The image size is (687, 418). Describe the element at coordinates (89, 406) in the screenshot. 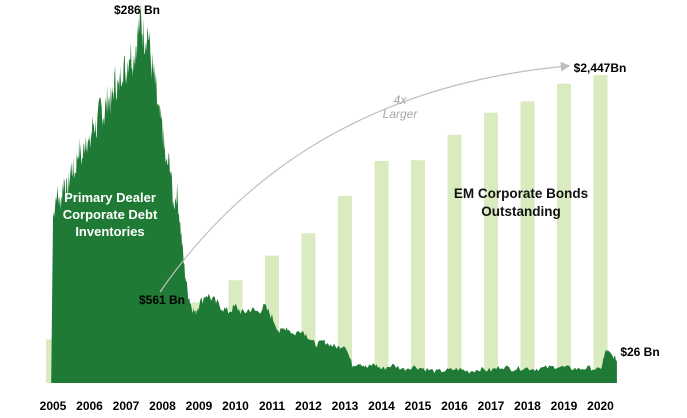

I see `x-tick-2006: 2006` at that location.